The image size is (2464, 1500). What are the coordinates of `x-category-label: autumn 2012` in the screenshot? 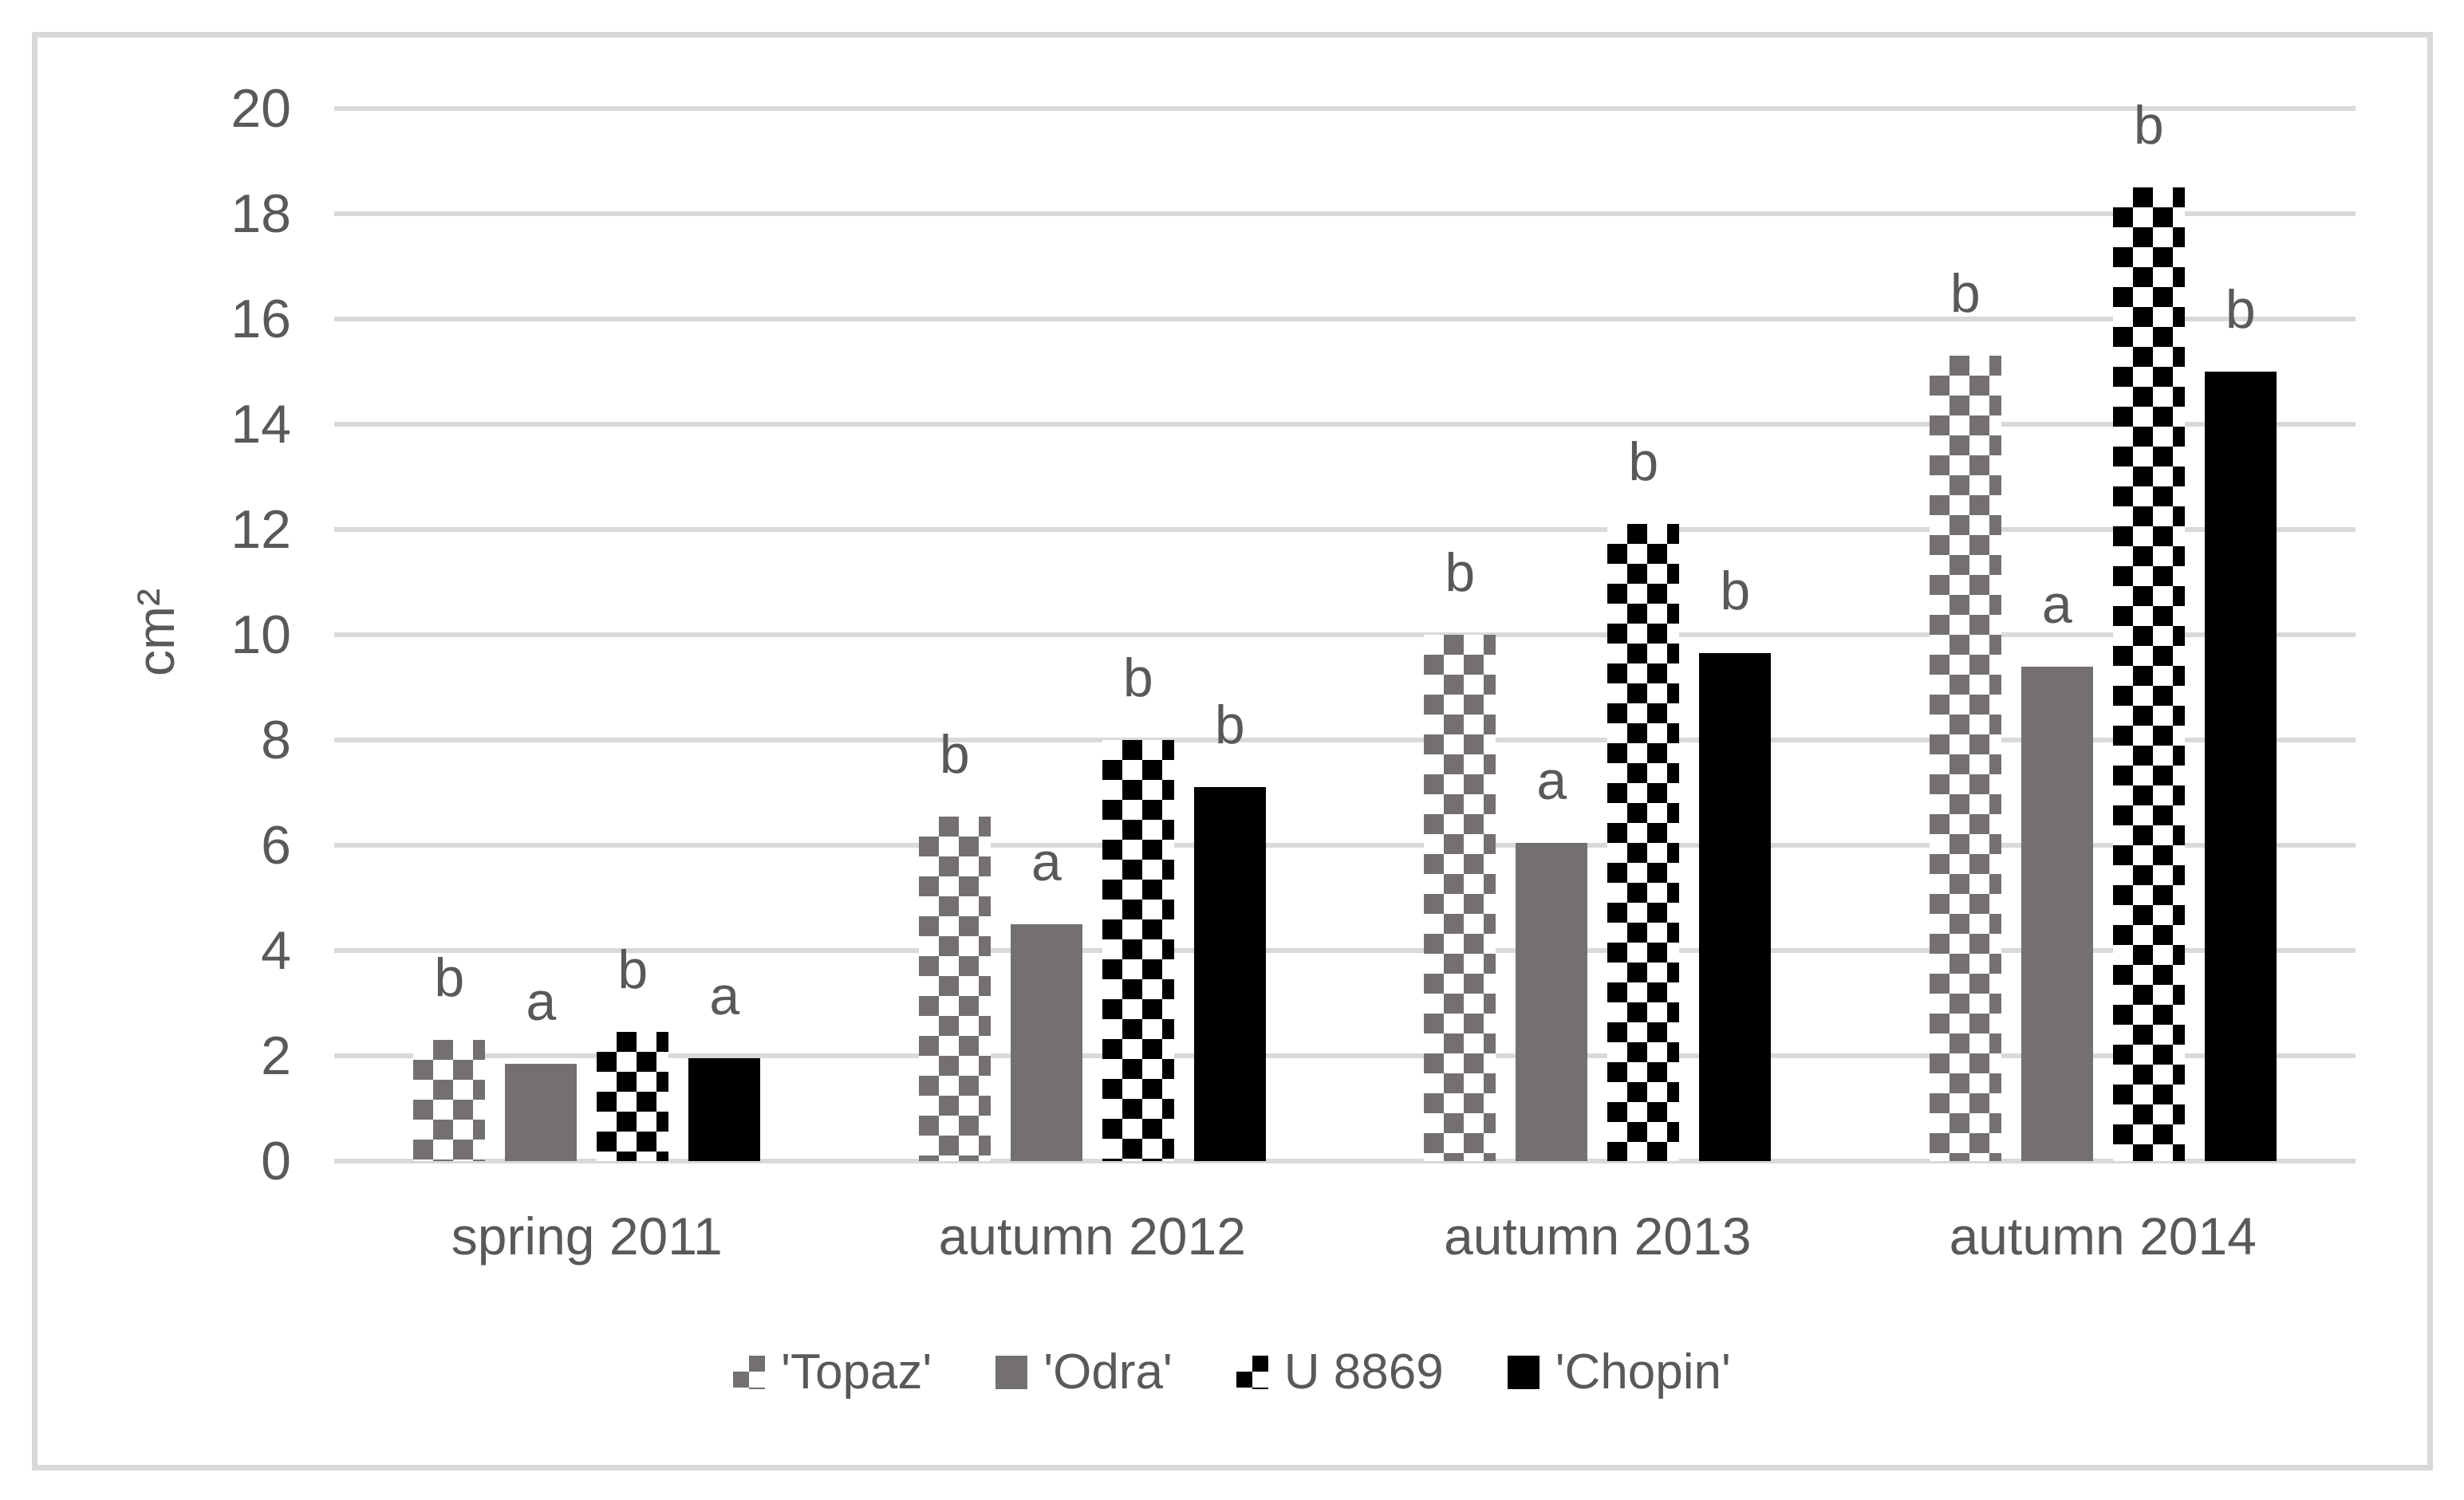 It's located at (1092, 1236).